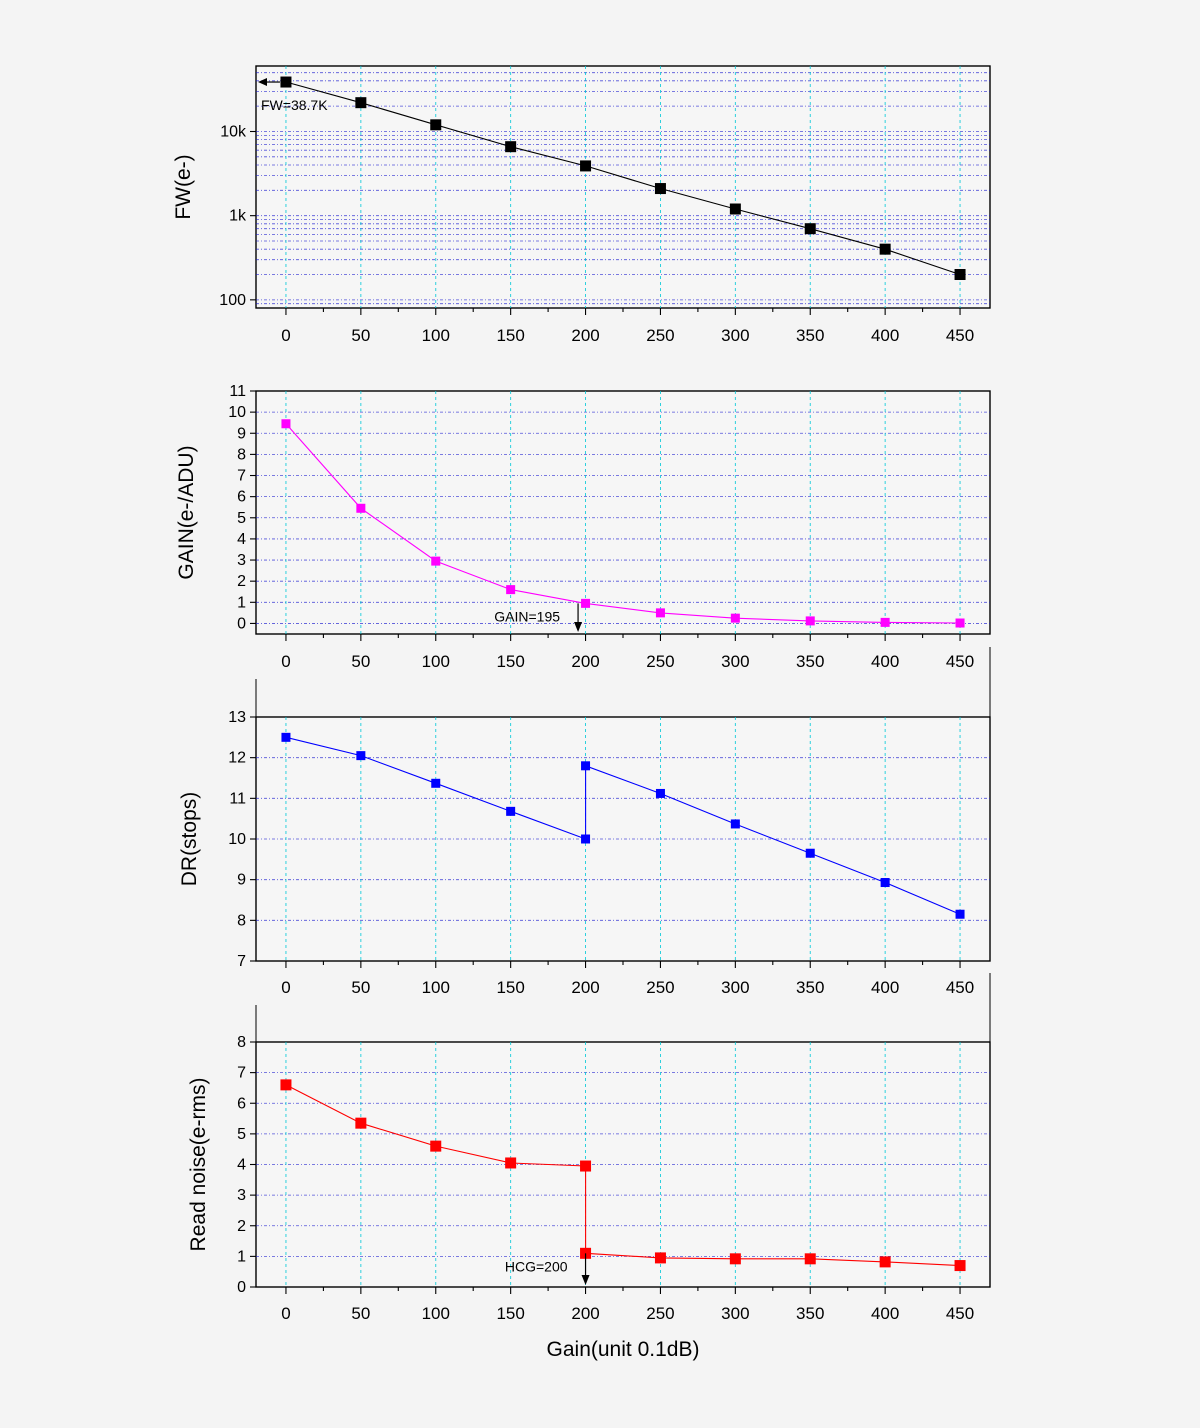 The height and width of the screenshot is (1428, 1200). Describe the element at coordinates (183, 186) in the screenshot. I see `y-axis-title: FW(e-)` at that location.